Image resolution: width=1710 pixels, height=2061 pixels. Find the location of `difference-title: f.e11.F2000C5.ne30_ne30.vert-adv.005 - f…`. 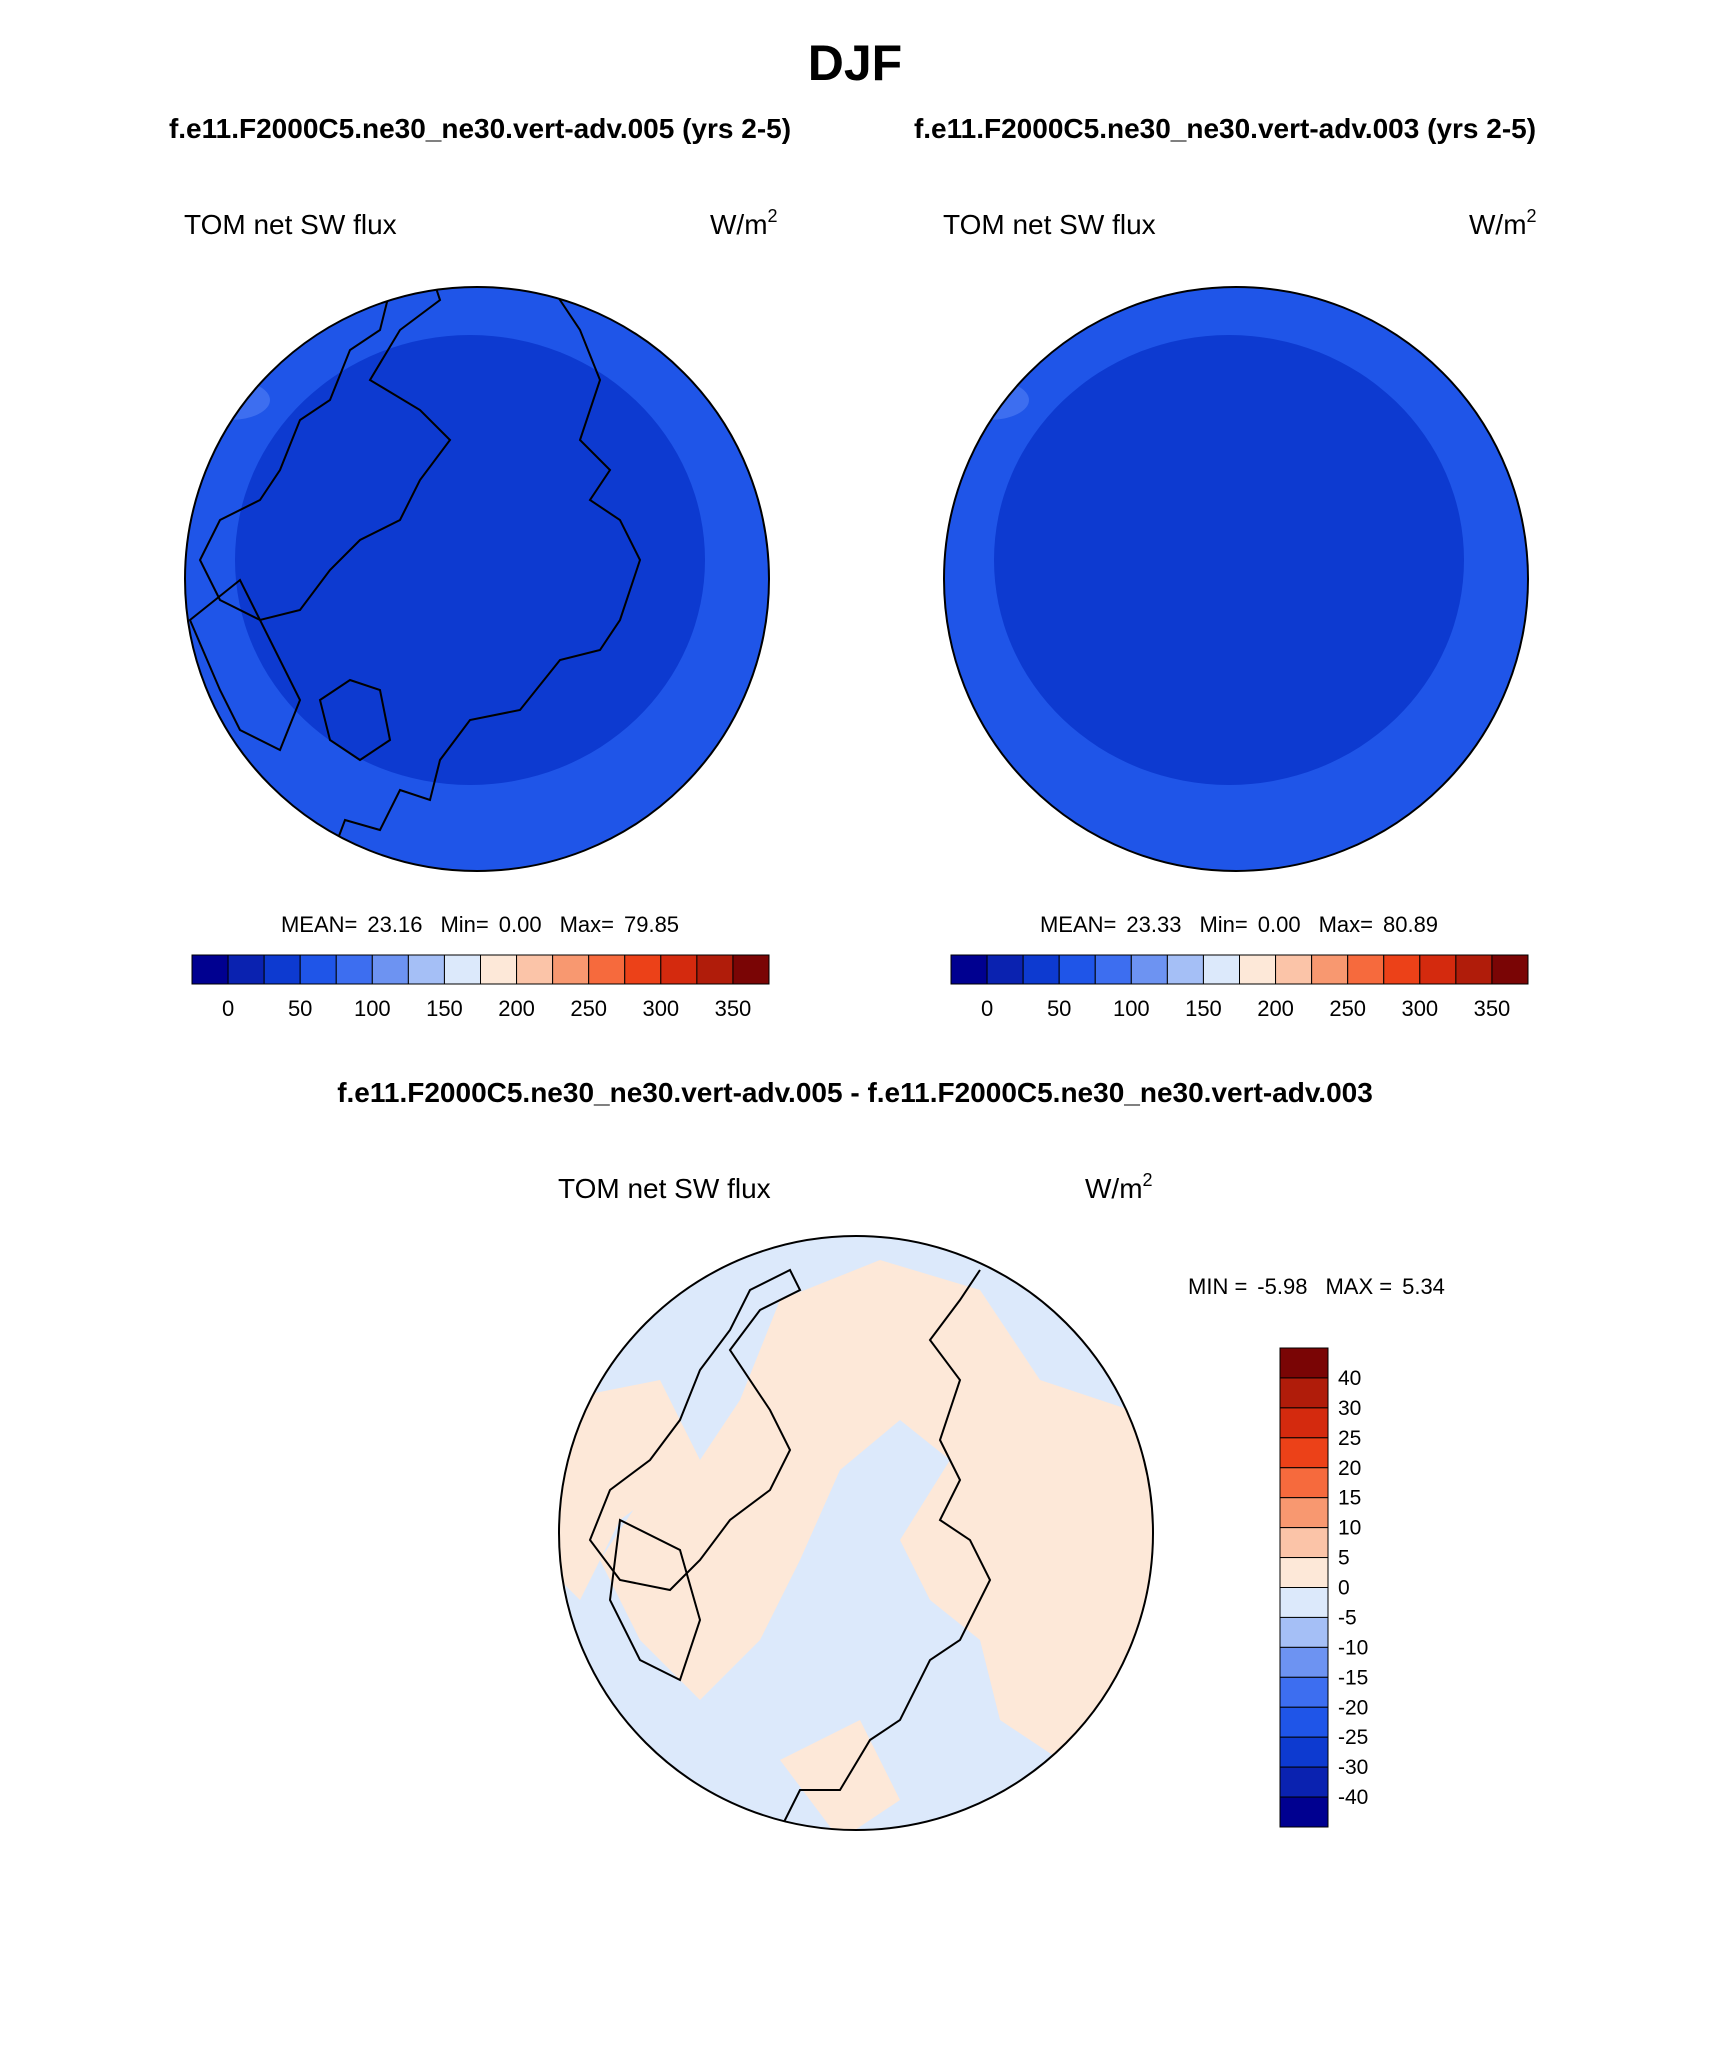

difference-title: f.e11.F2000C5.ne30_ne30.vert-adv.005 - f… is located at coordinates (855, 1092).